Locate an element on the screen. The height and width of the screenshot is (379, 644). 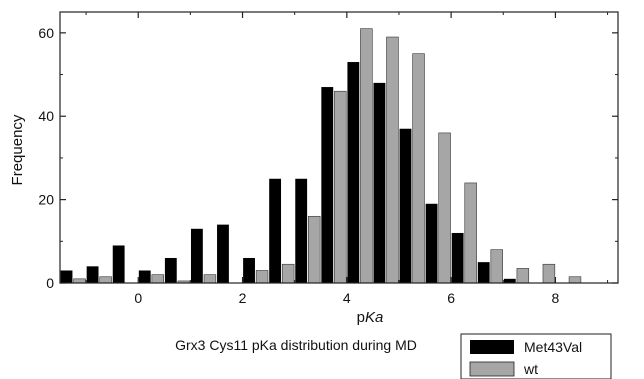
x-tick-label-2: 4 is located at coordinates (347, 298).